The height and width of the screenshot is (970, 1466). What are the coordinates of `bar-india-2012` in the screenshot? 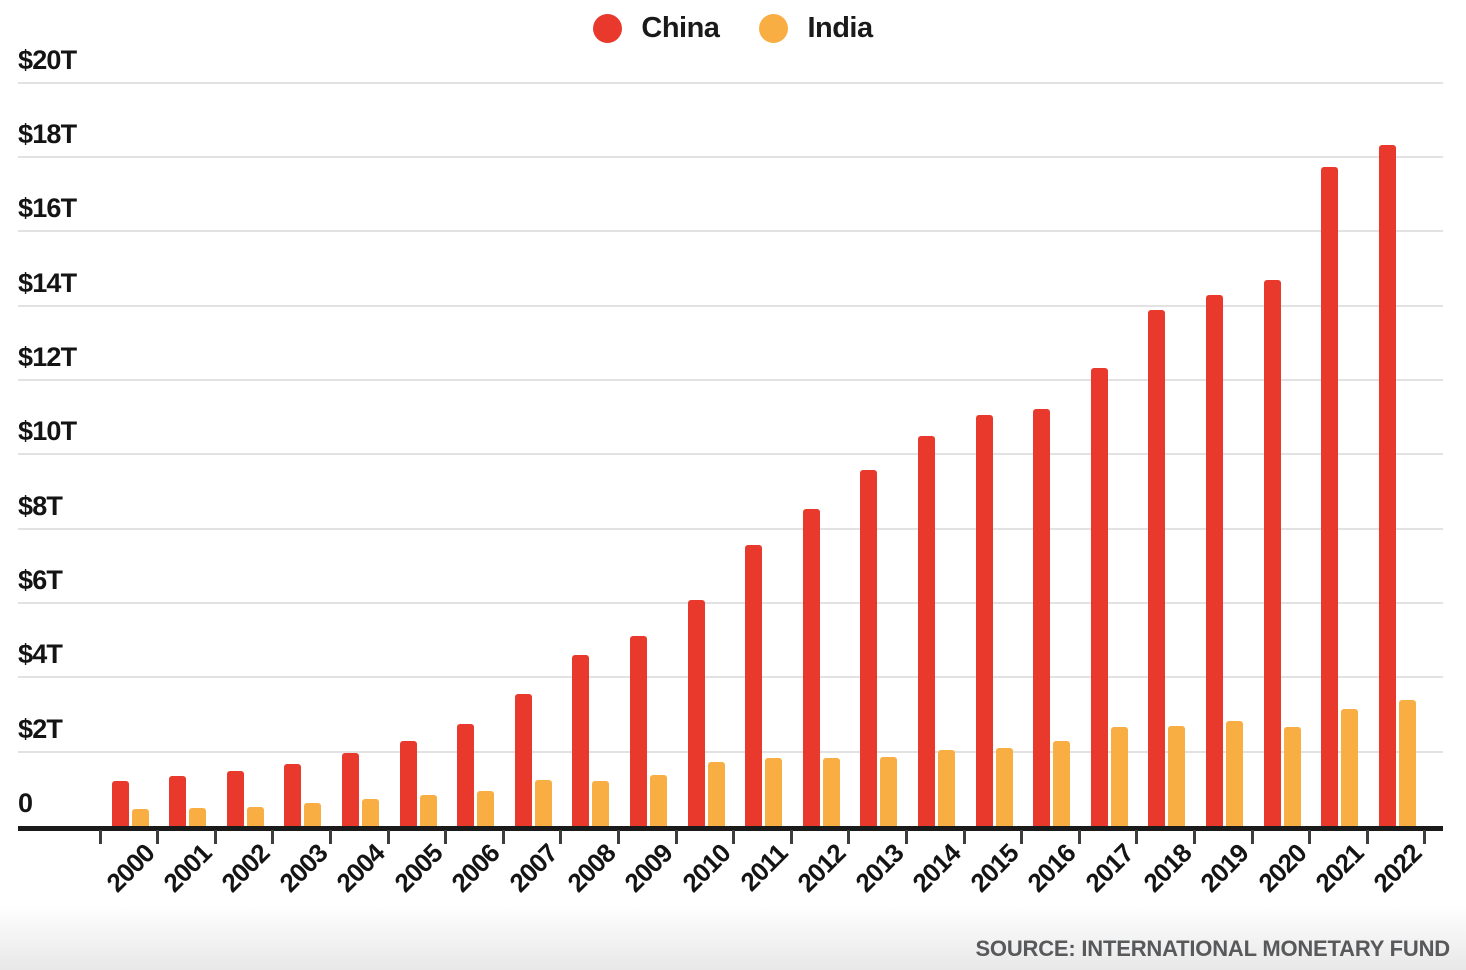 It's located at (831, 791).